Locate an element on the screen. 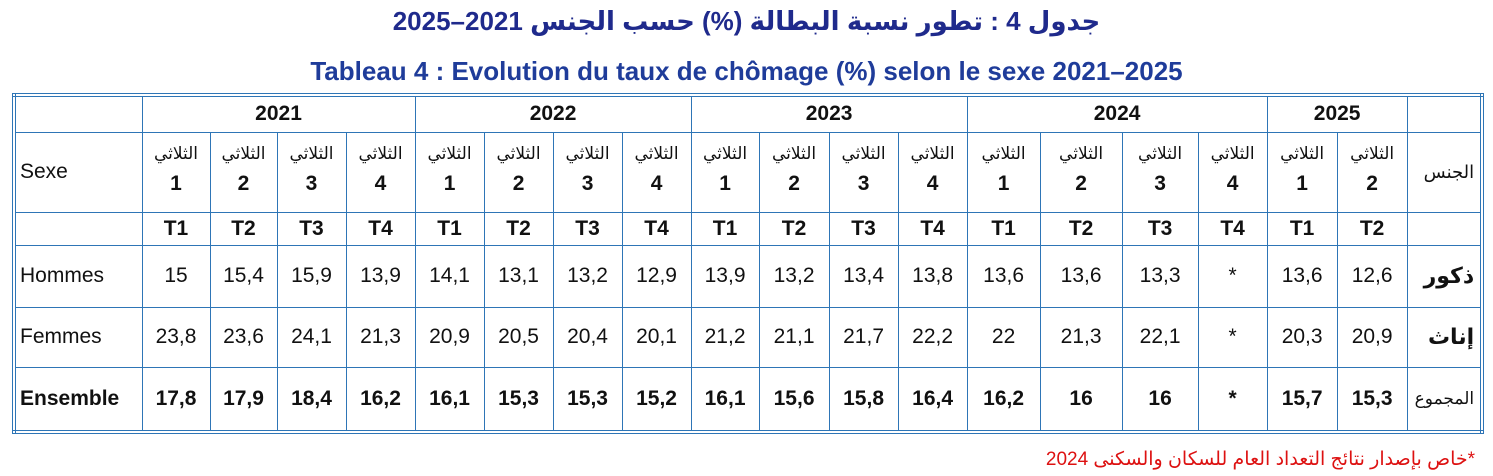 This screenshot has height=476, width=1493. value-cell: 21,7 is located at coordinates (863, 337).